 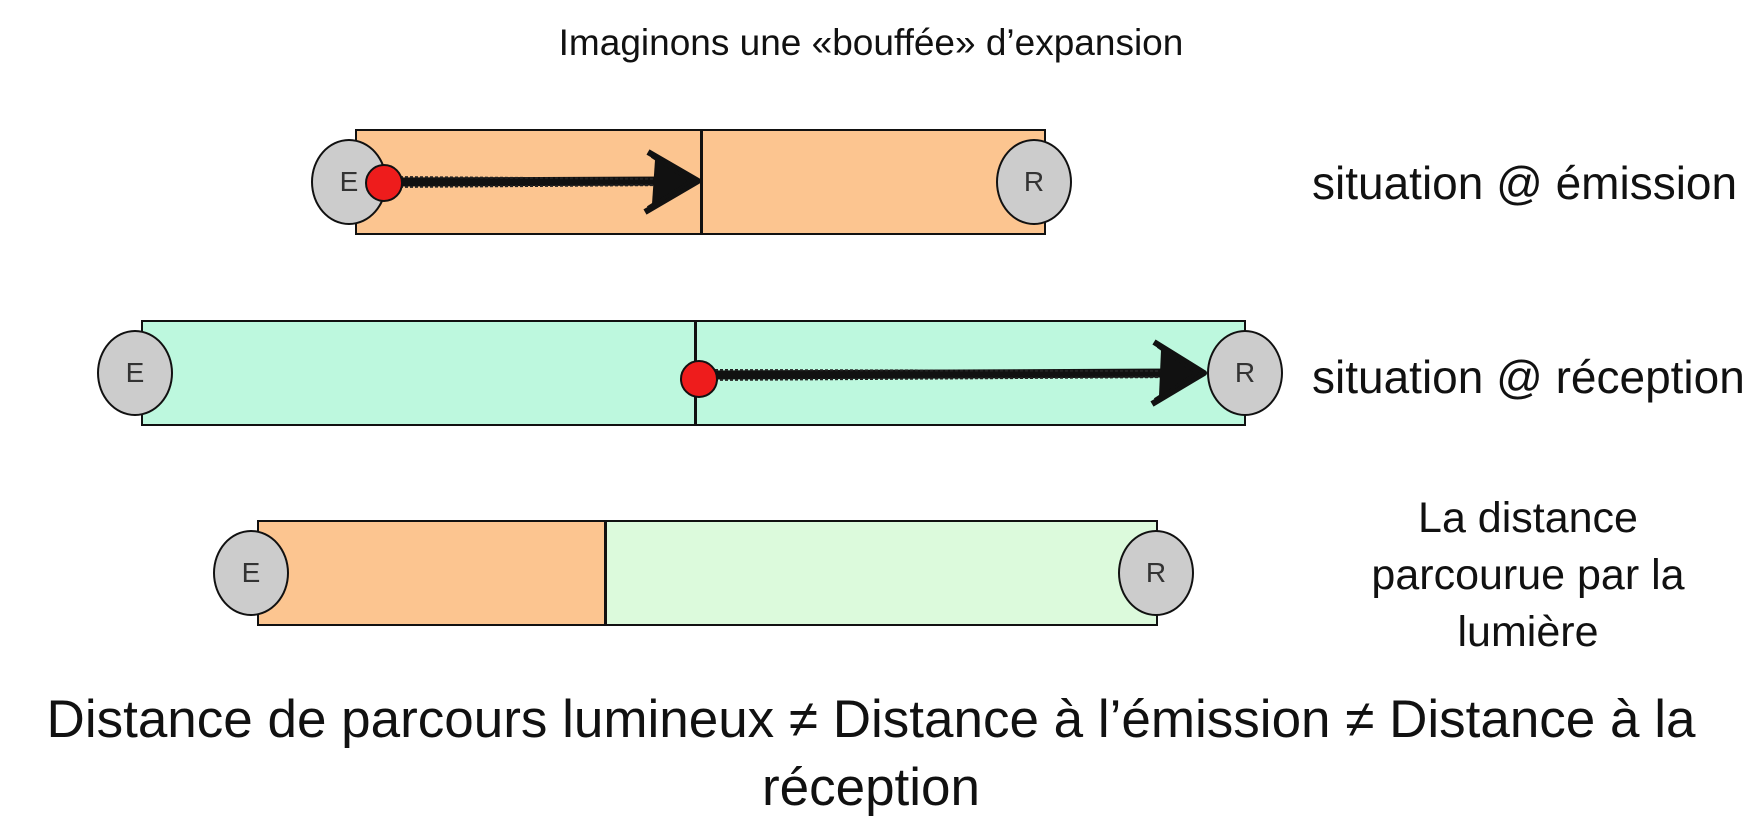 I want to click on label-line: La distance, so click(x=1528, y=518).